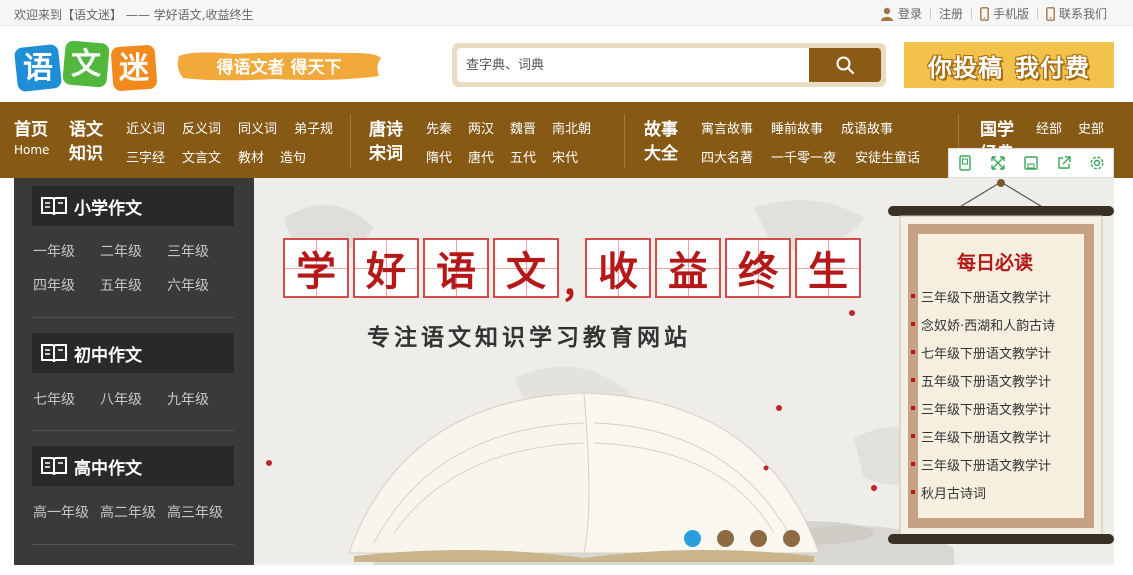 The height and width of the screenshot is (575, 1133). I want to click on daily-item: 七年级下册语文教学计, so click(980, 352).